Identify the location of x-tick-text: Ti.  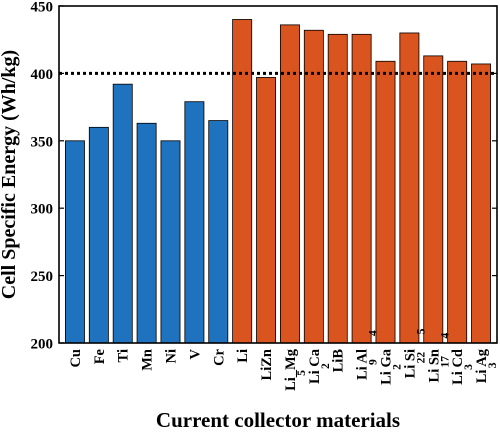
(124, 355).